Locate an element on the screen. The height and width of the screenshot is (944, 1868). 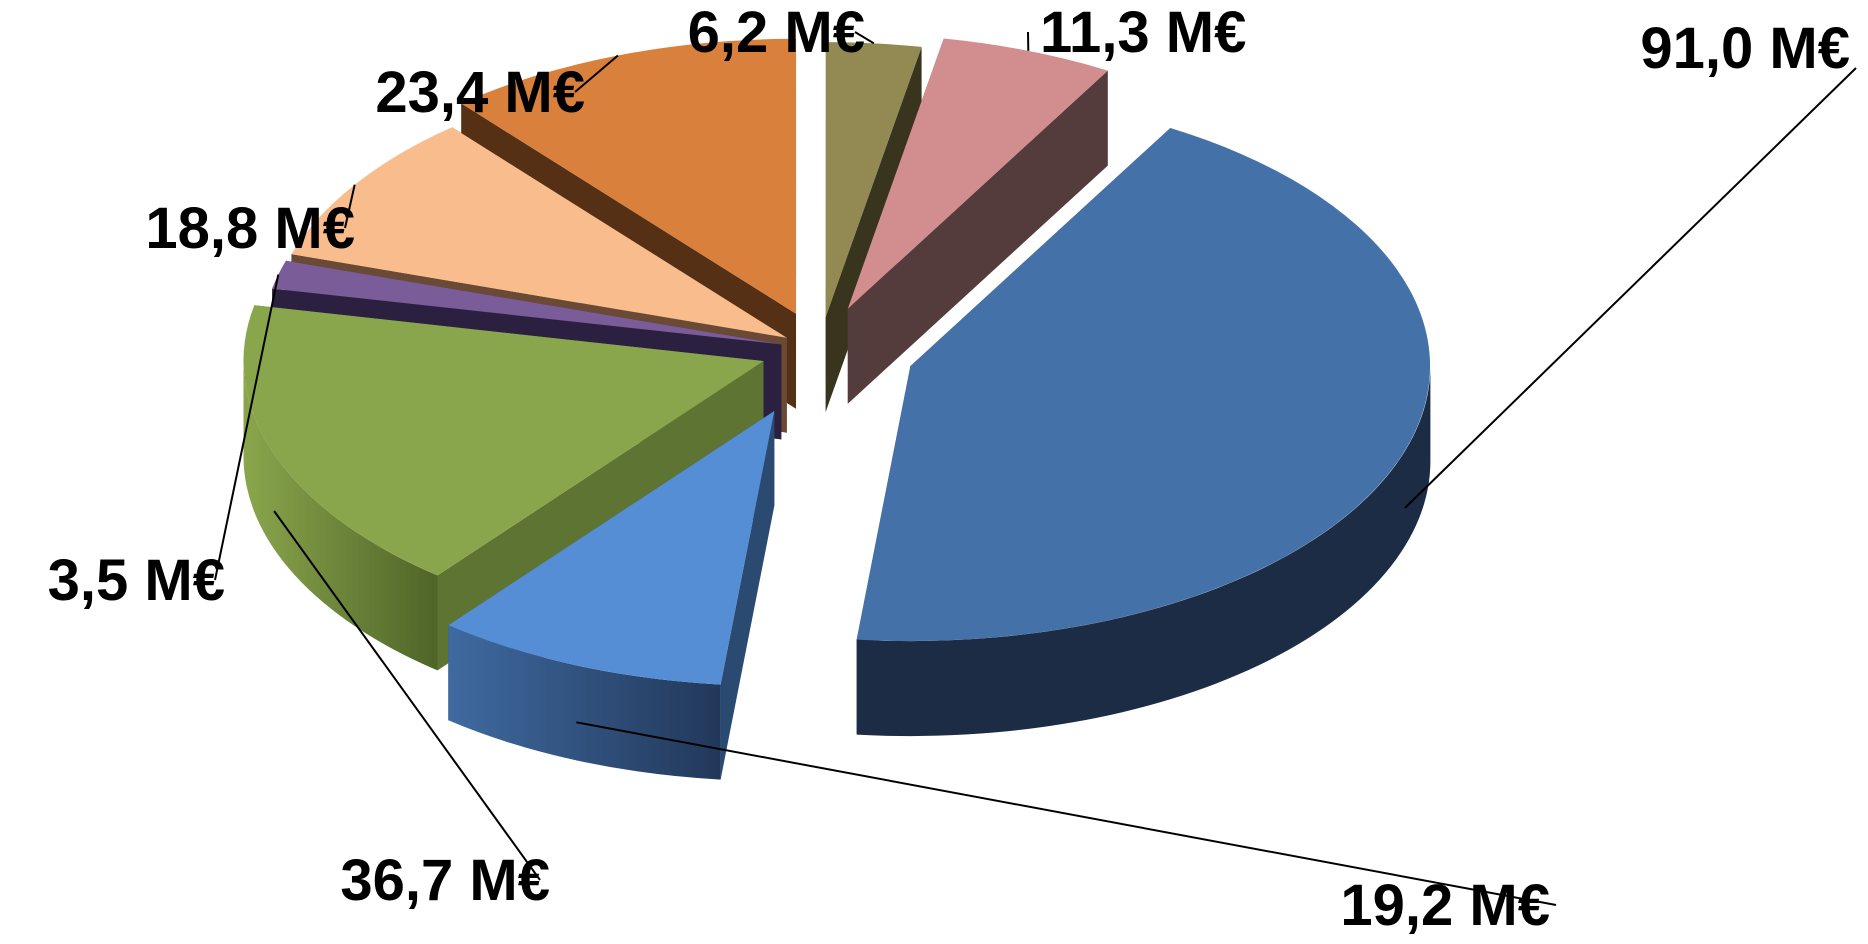
data-label-2: 19,2 M€ is located at coordinates (1445, 905).